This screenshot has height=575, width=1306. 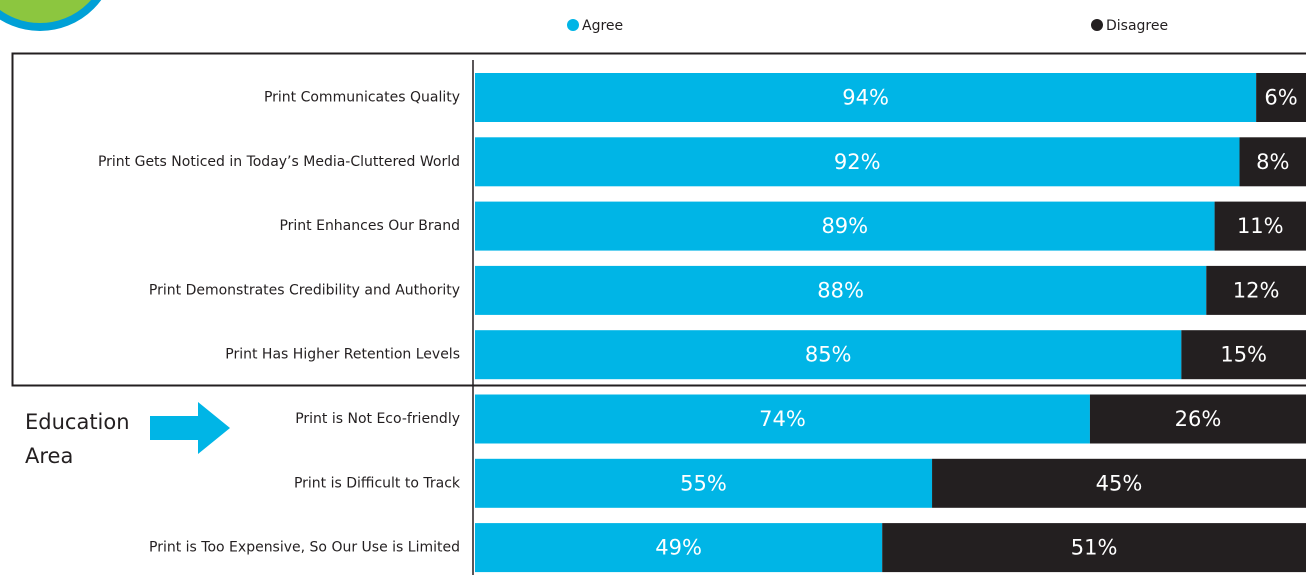 What do you see at coordinates (369, 226) in the screenshot?
I see `category-label: Print Enhances Our Brand` at bounding box center [369, 226].